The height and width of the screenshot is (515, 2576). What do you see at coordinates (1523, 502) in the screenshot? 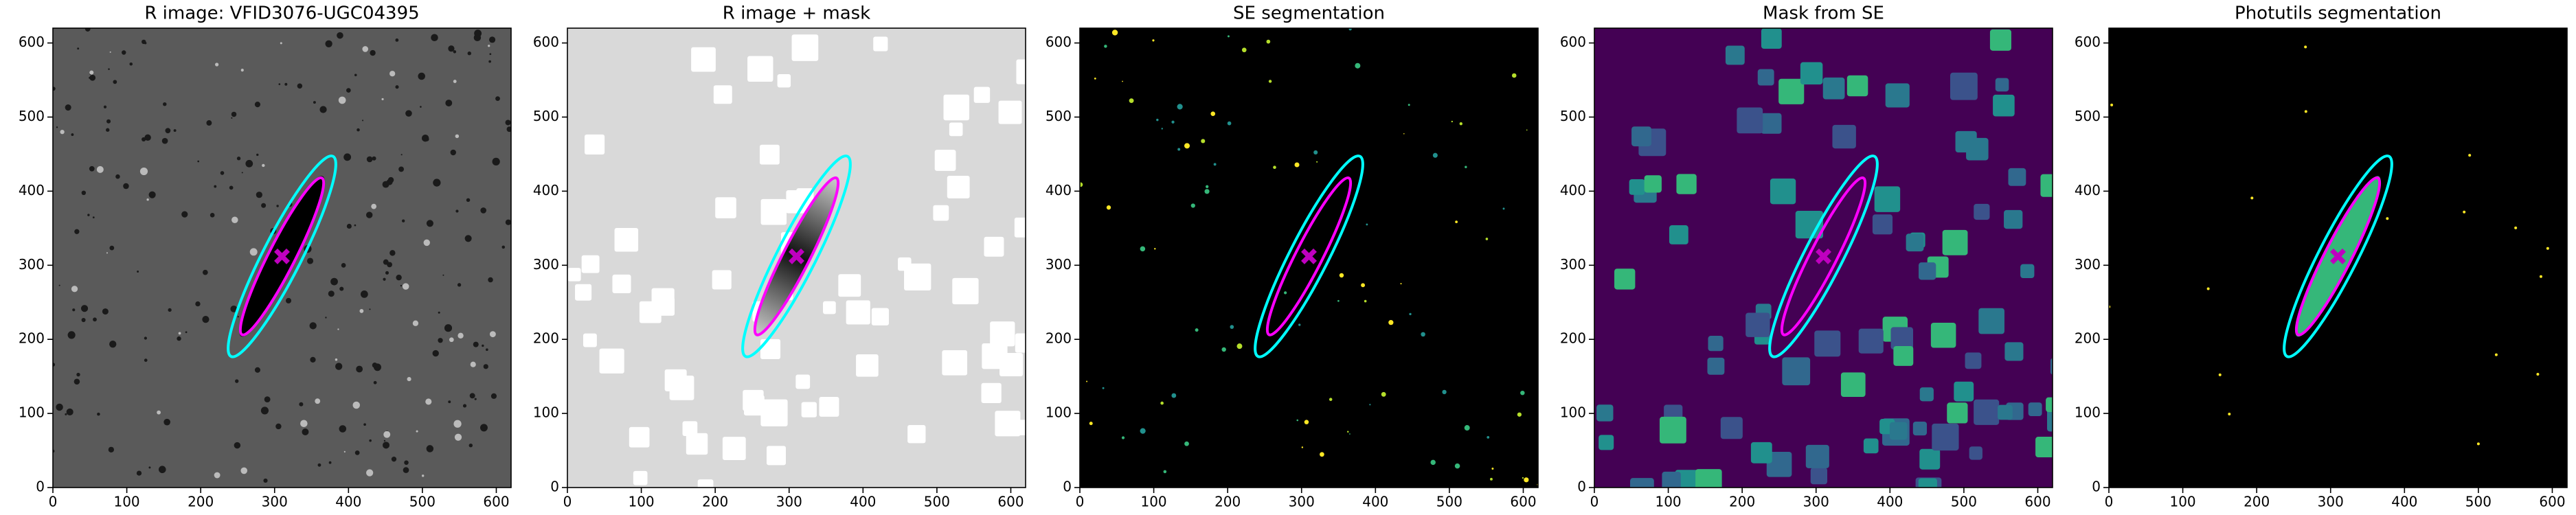
I see `x-tick-label: 600` at bounding box center [1523, 502].